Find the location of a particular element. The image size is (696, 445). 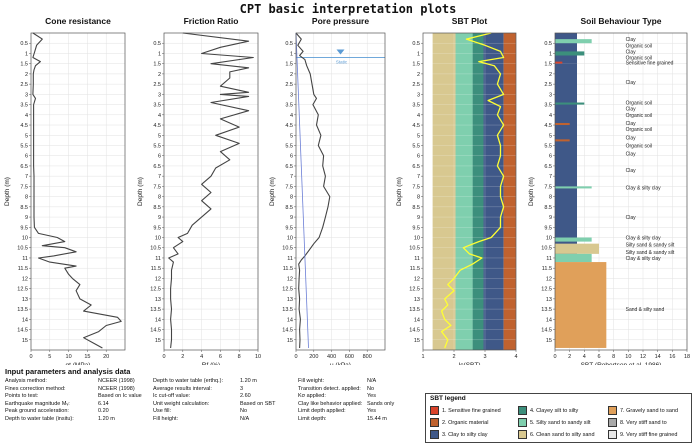

x-axis-label: Ic(SBT) is located at coordinates (469, 363).